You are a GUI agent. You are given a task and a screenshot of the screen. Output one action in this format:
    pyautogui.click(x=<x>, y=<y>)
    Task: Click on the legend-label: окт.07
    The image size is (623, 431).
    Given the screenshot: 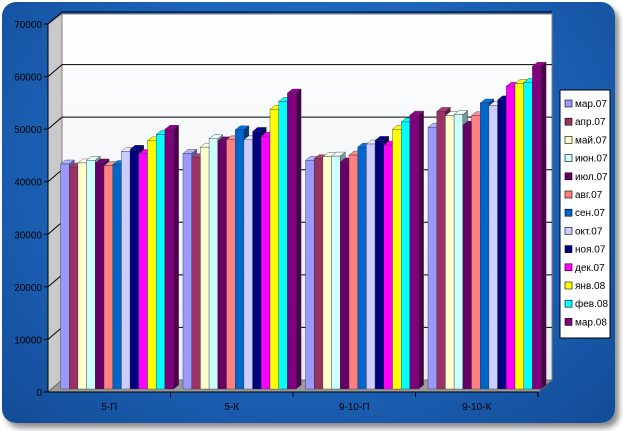 What is the action you would take?
    pyautogui.click(x=589, y=231)
    